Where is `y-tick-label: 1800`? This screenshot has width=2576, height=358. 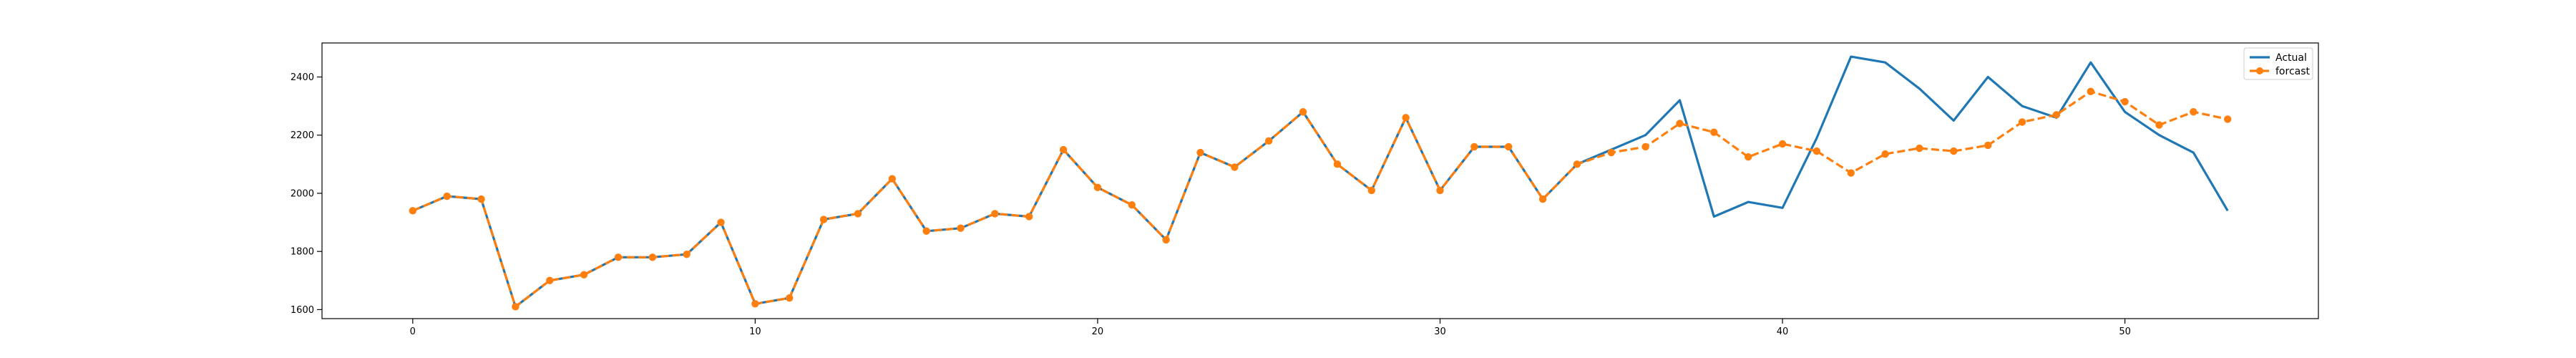 y-tick-label: 1800 is located at coordinates (302, 252).